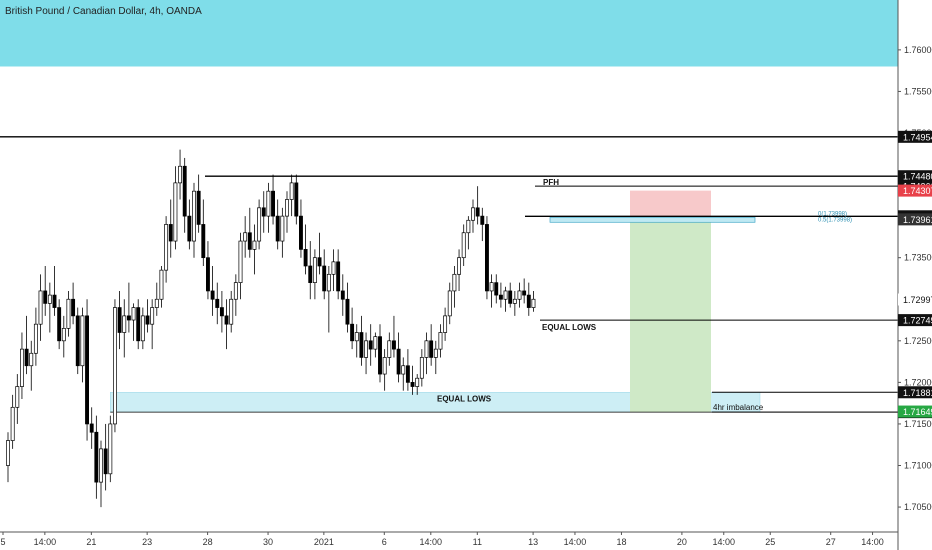 The width and height of the screenshot is (932, 550). Describe the element at coordinates (384, 542) in the screenshot. I see `x-tick-label: 6` at that location.